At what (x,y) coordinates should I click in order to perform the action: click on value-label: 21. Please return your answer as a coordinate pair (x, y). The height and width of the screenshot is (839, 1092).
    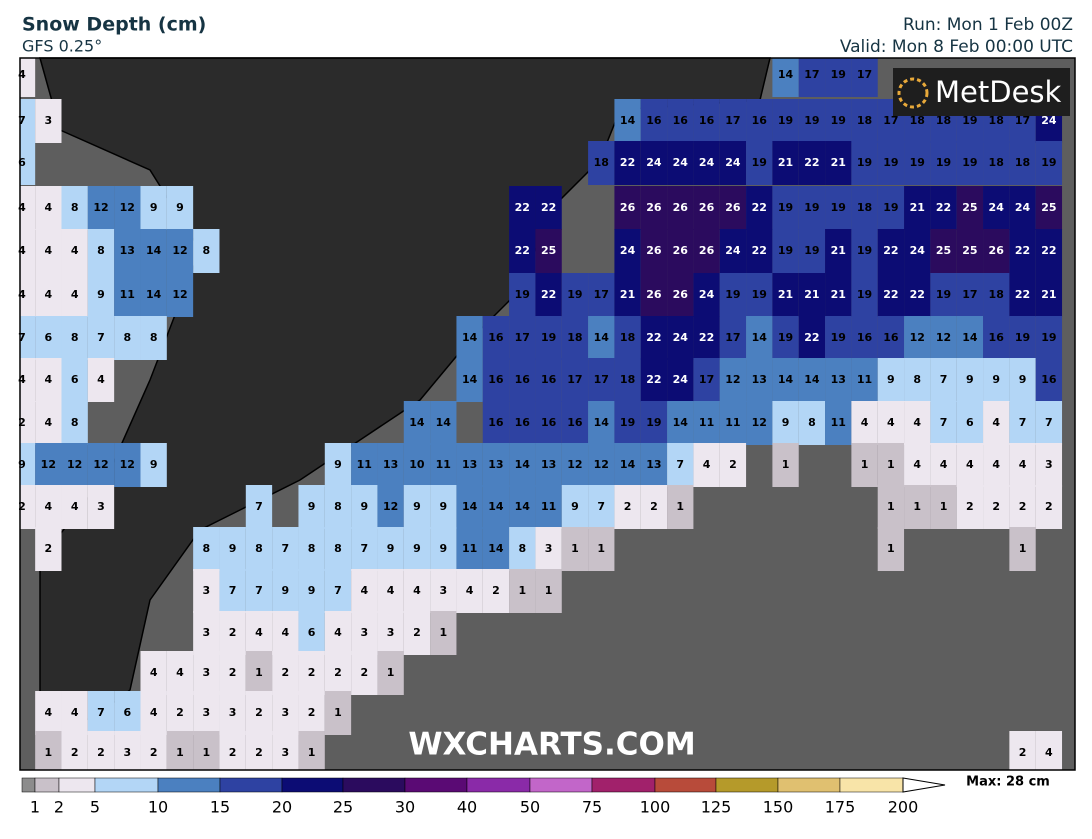
    Looking at the image, I should click on (838, 162).